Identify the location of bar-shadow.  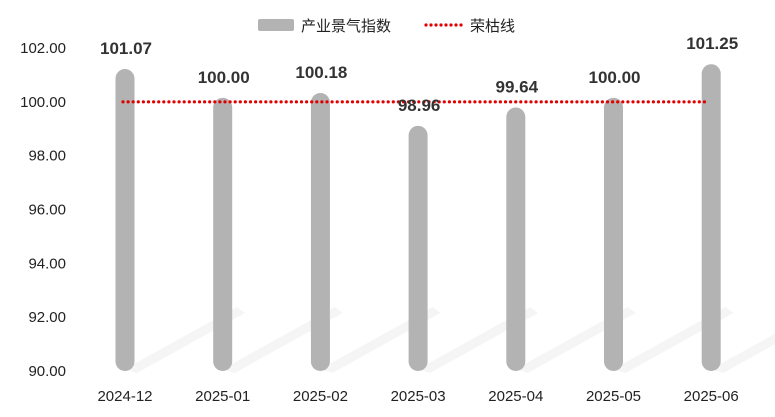
(743, 353).